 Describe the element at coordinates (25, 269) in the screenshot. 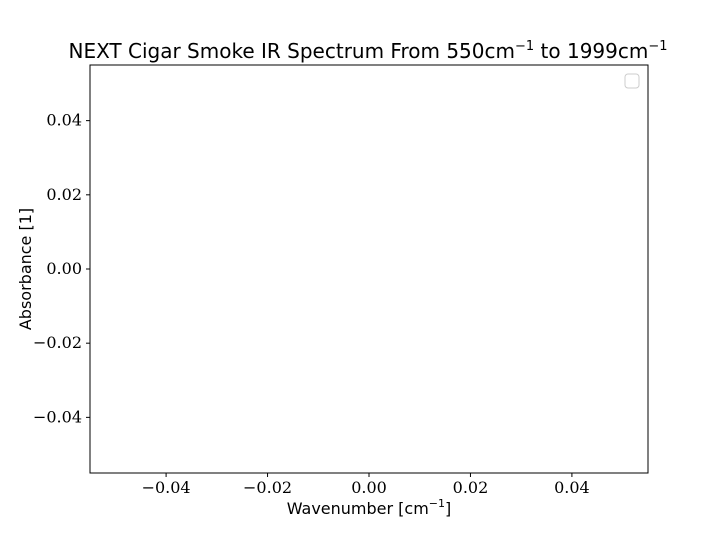

I see `y-axis-label: Absorbance [1]` at that location.